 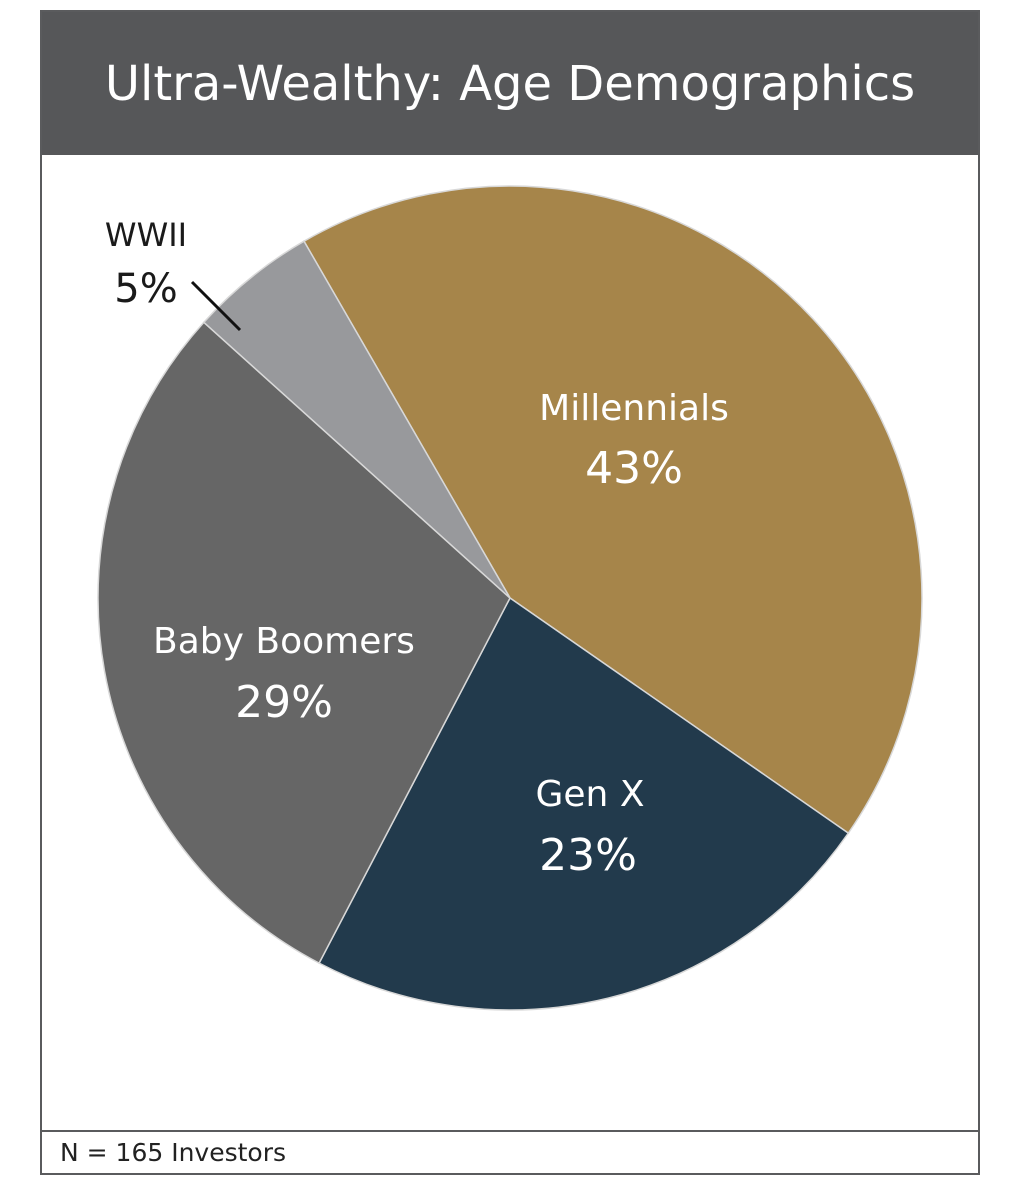 What do you see at coordinates (588, 855) in the screenshot?
I see `slice-value-gen-x: 23%` at bounding box center [588, 855].